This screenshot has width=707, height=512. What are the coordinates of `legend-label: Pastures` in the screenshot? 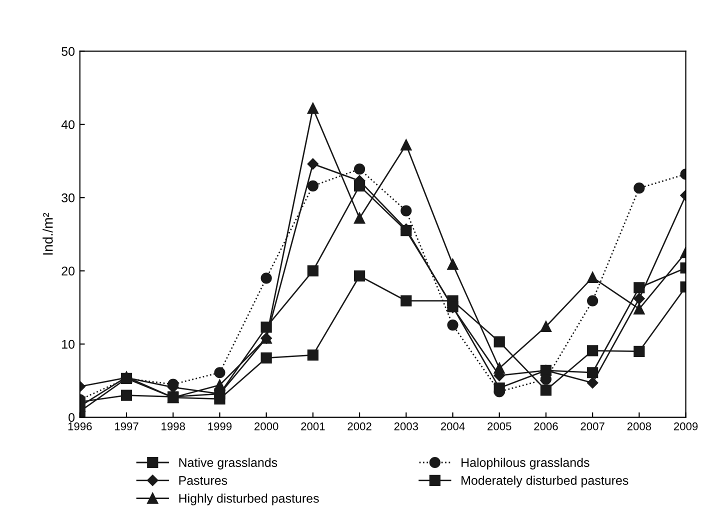 It's located at (203, 480).